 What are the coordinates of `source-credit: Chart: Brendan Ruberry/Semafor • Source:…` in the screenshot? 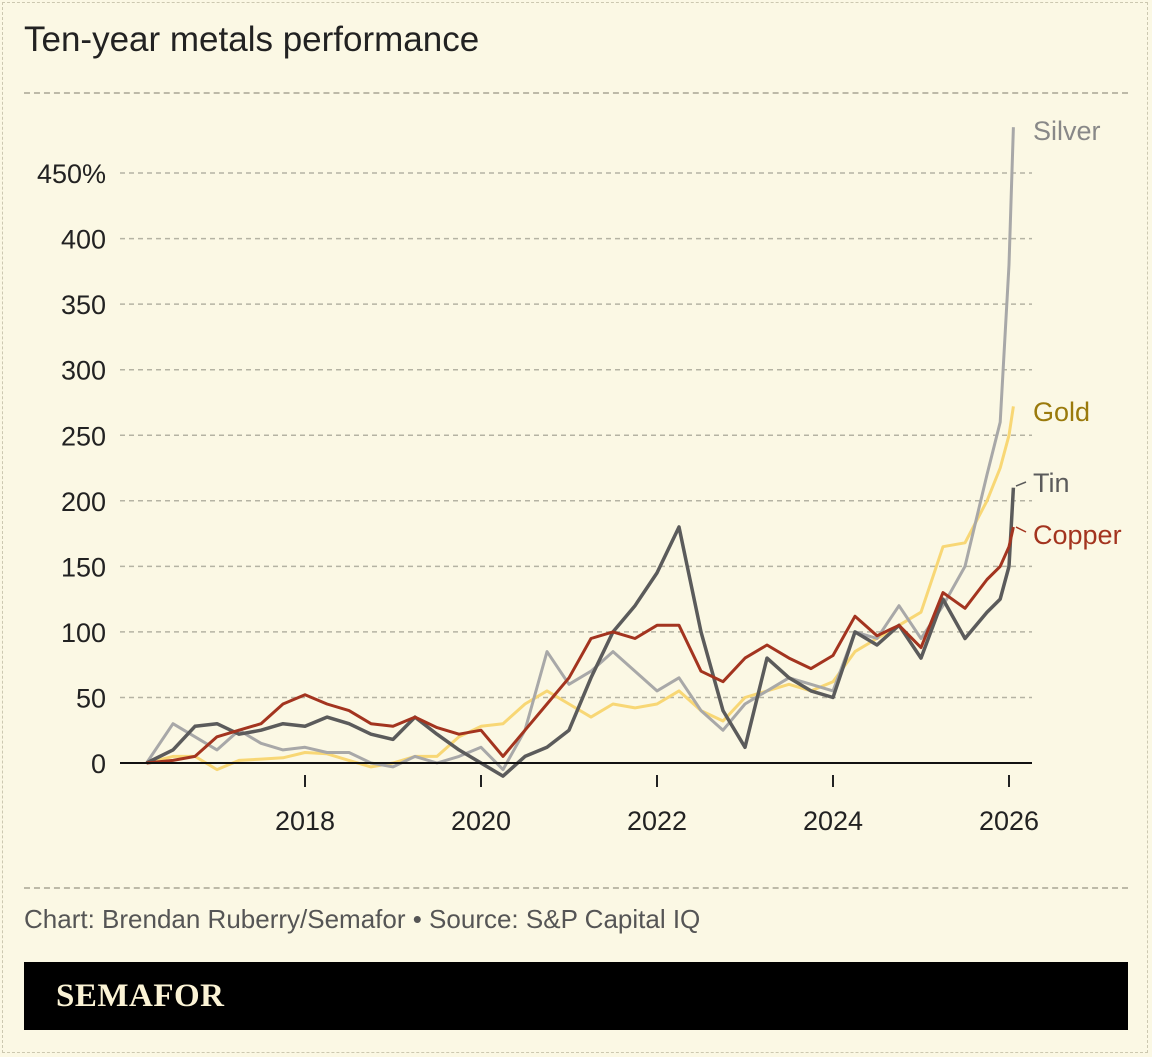 It's located at (362, 919).